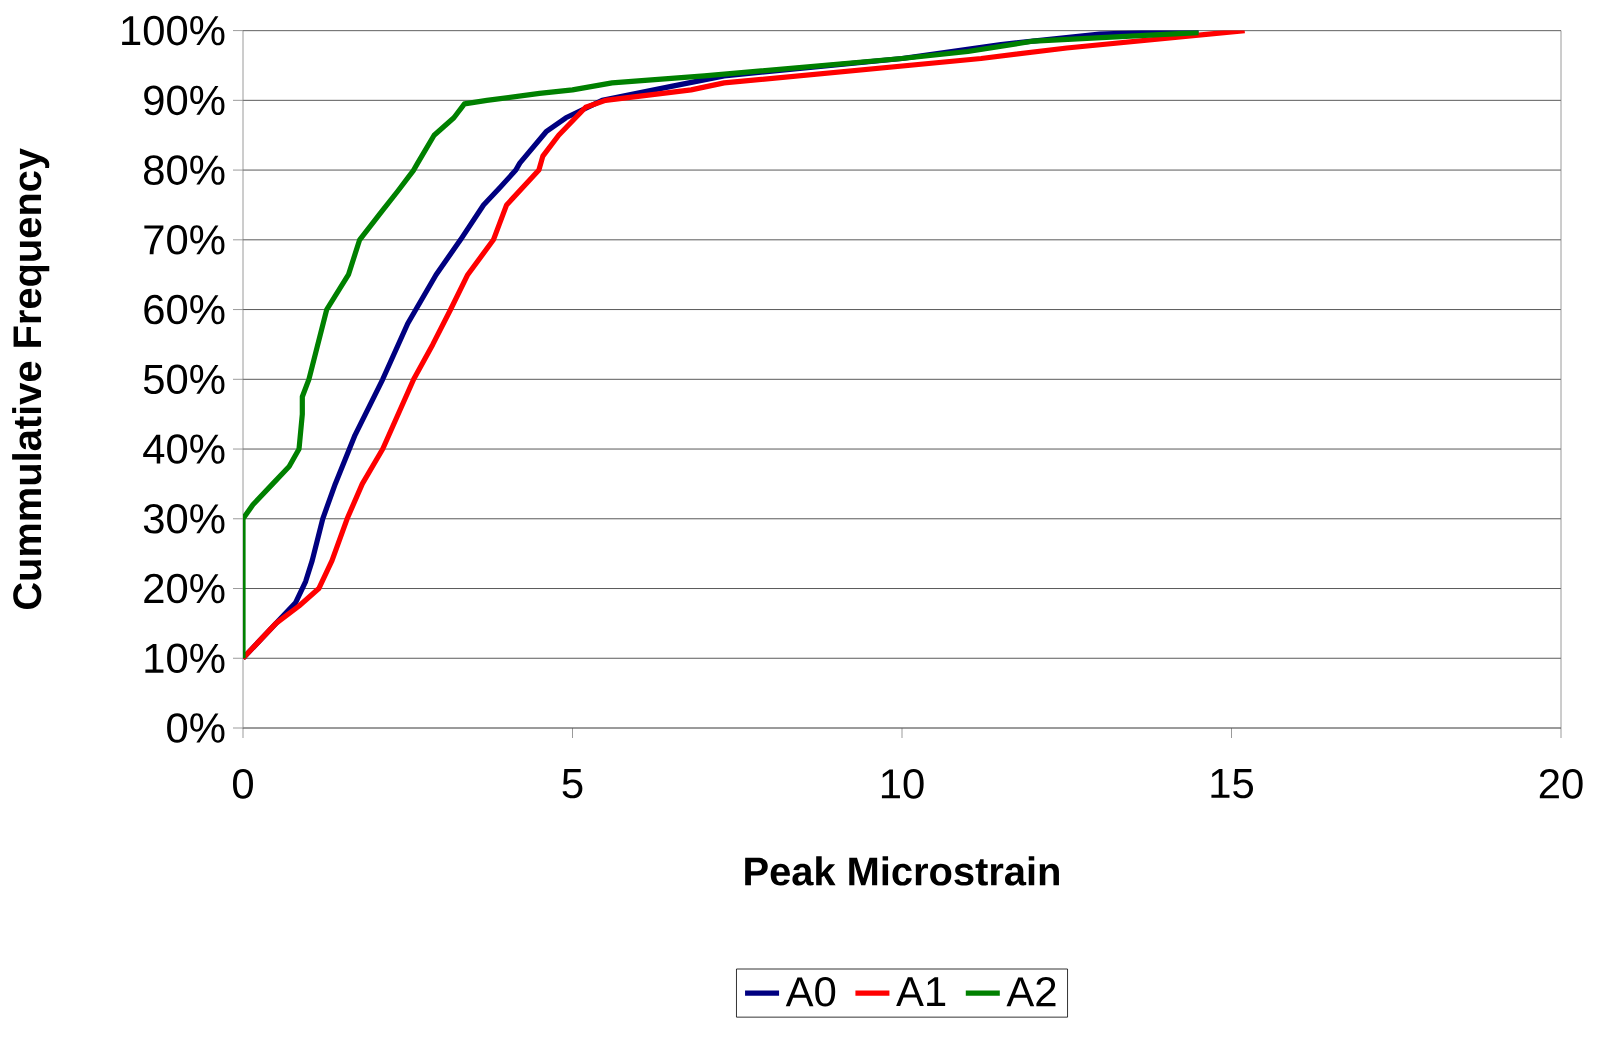 Image resolution: width=1601 pixels, height=1046 pixels. I want to click on x-tick-label: 0, so click(242, 784).